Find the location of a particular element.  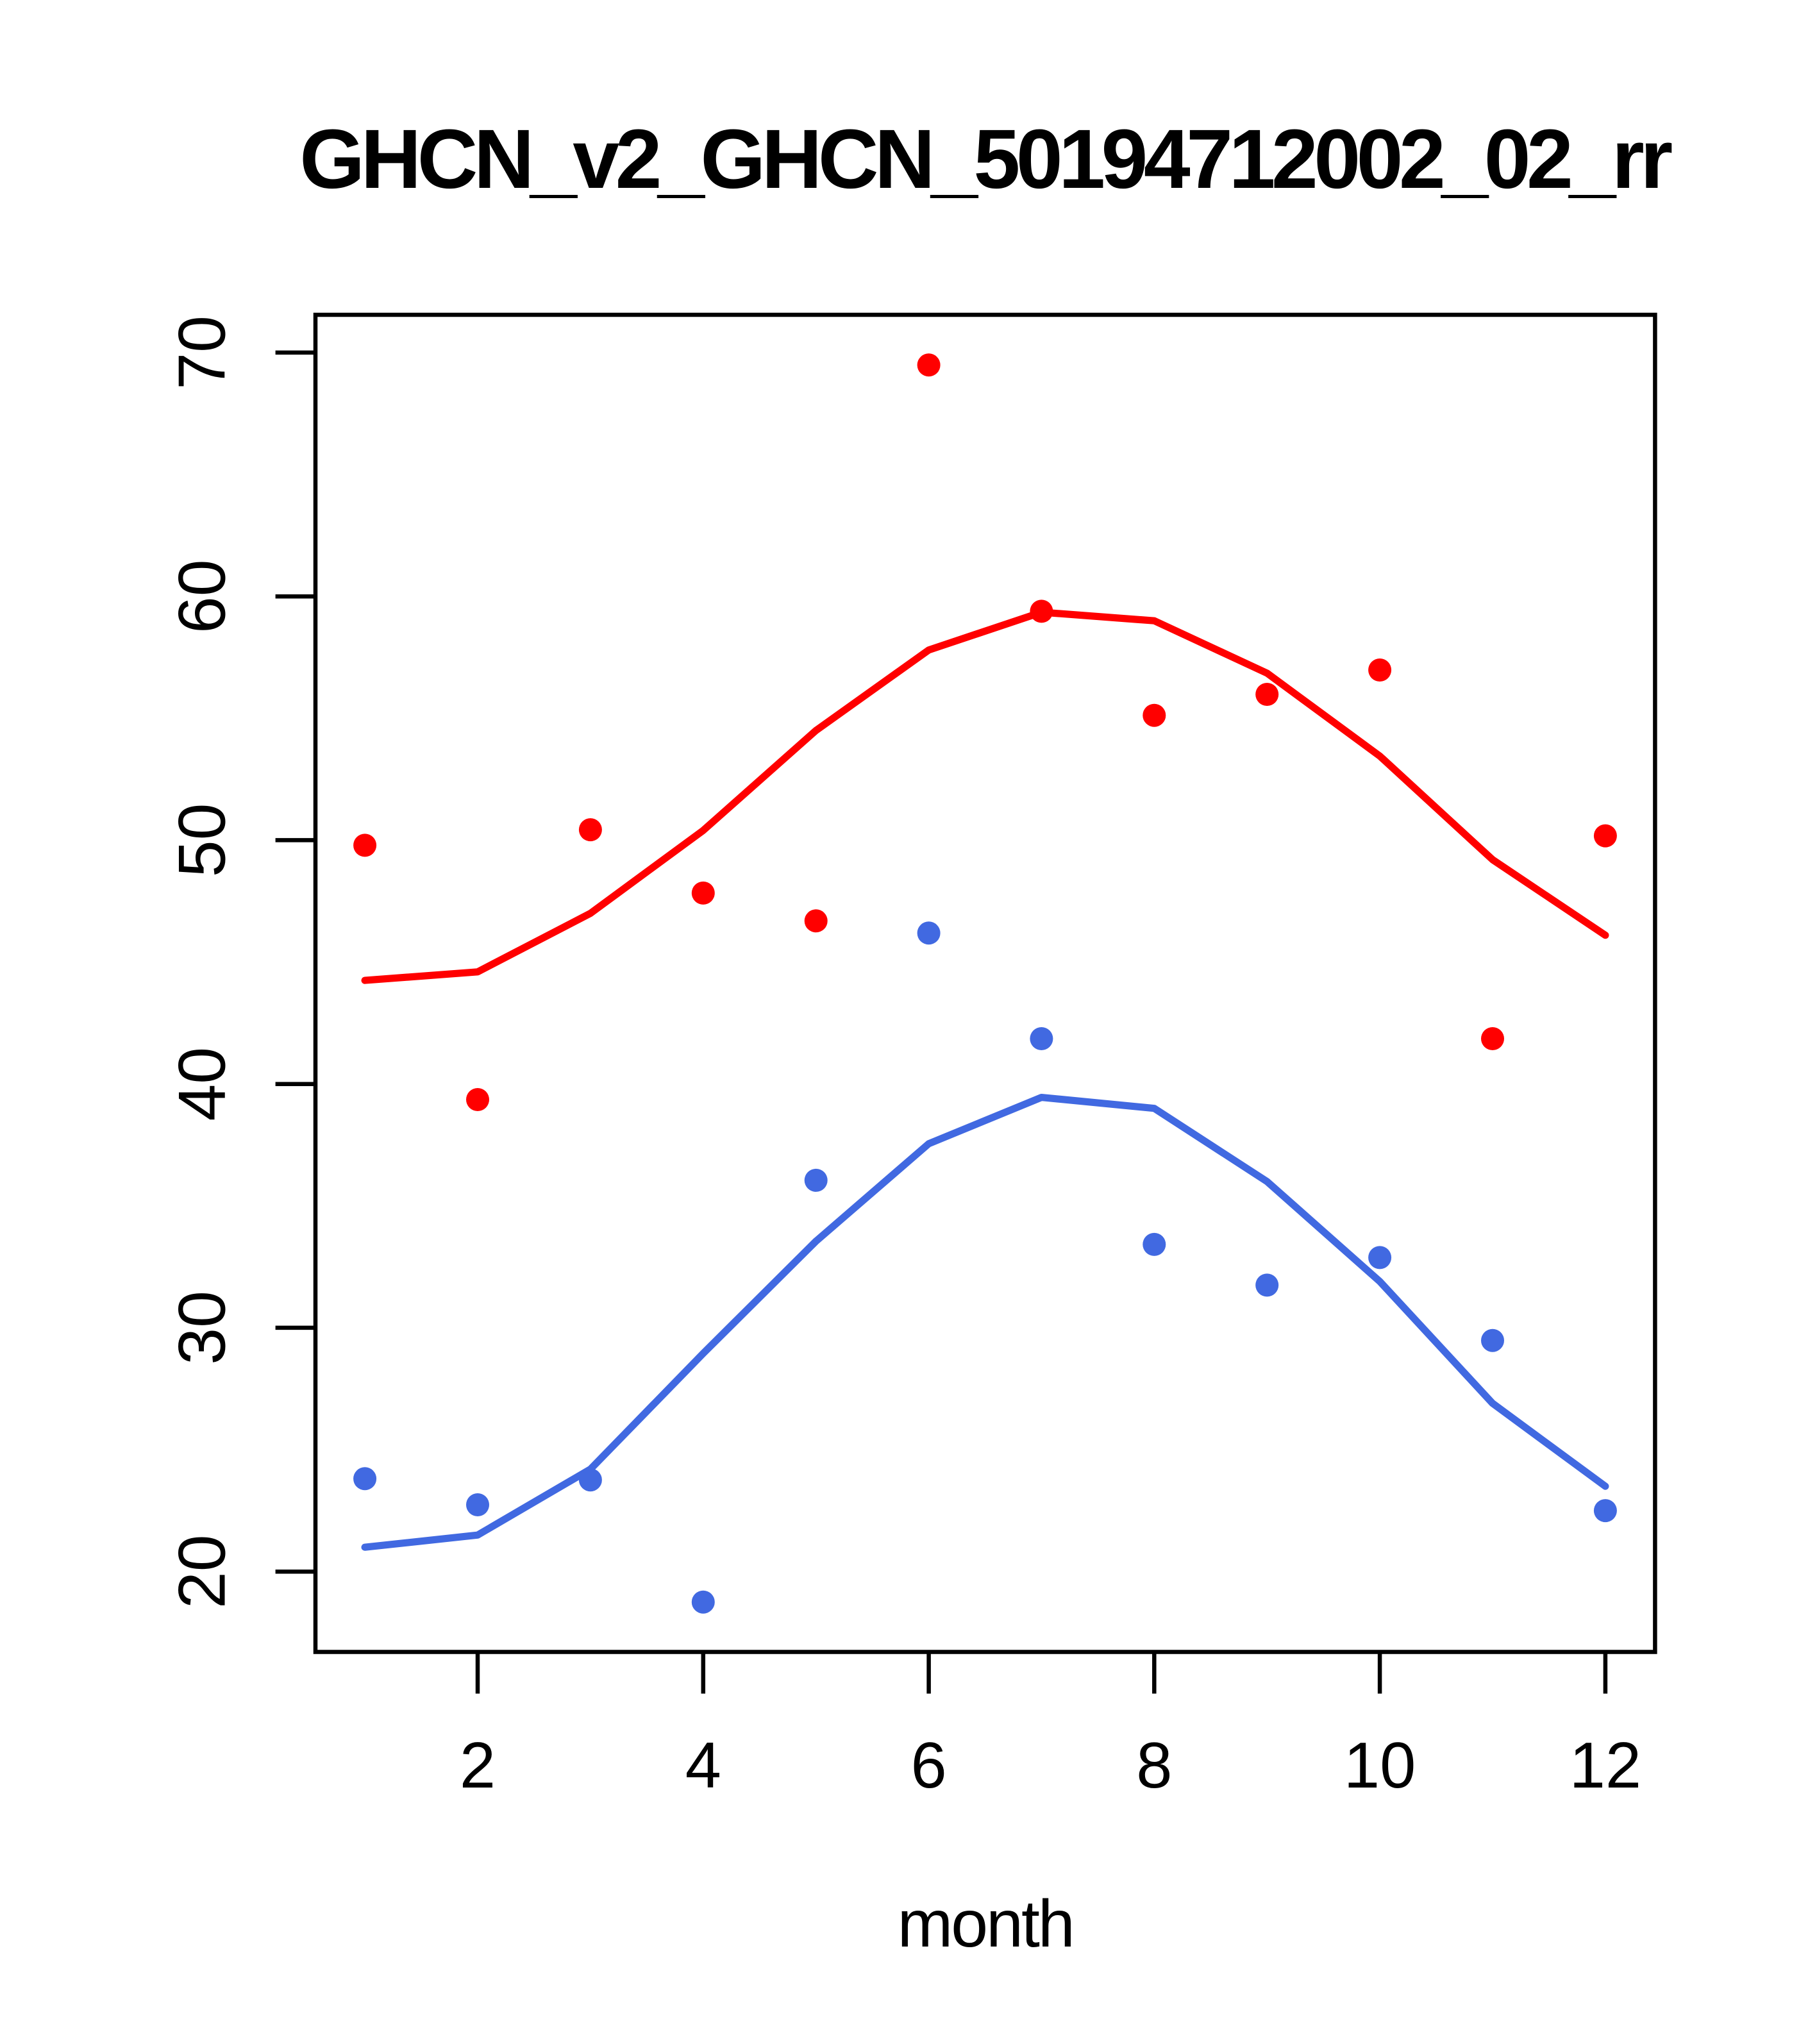

svg-text: 4 is located at coordinates (703, 1766).